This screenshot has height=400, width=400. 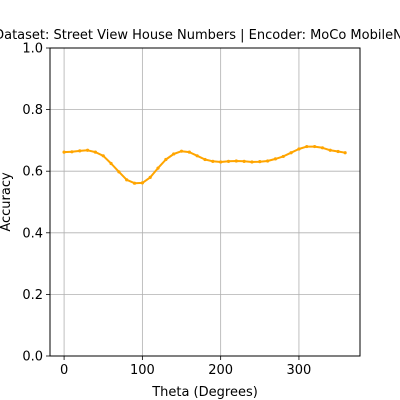 What do you see at coordinates (32, 110) in the screenshot?
I see `y-tick-label: 0.8` at bounding box center [32, 110].